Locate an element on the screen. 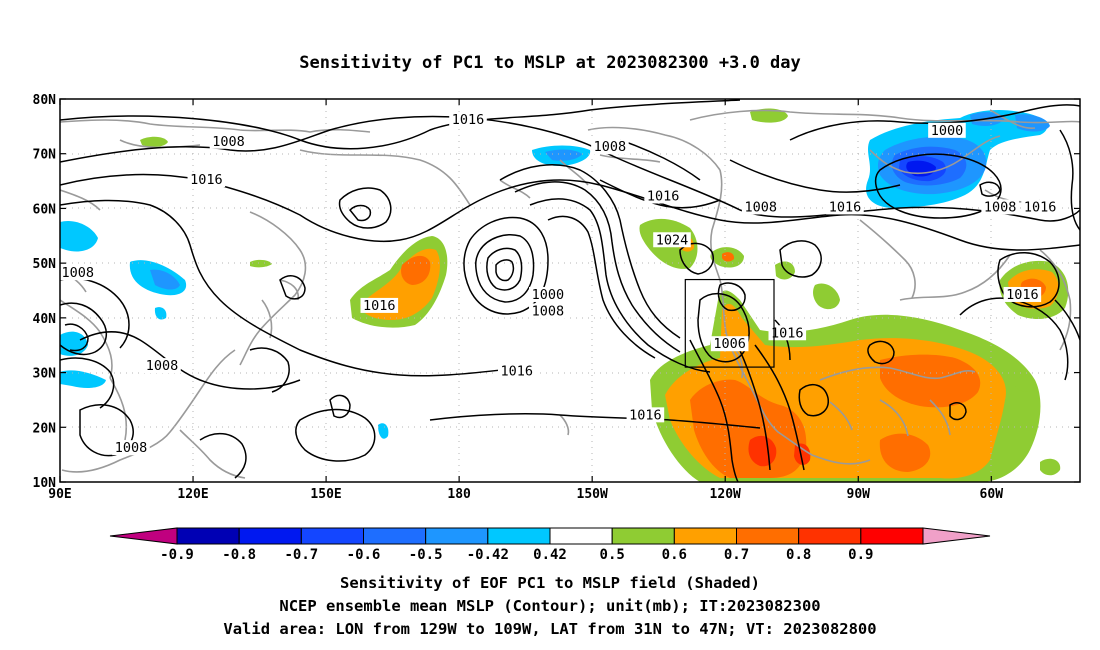 Image resolution: width=1100 pixels, height=650 pixels. colorbar-label: -0.9 is located at coordinates (177, 555).